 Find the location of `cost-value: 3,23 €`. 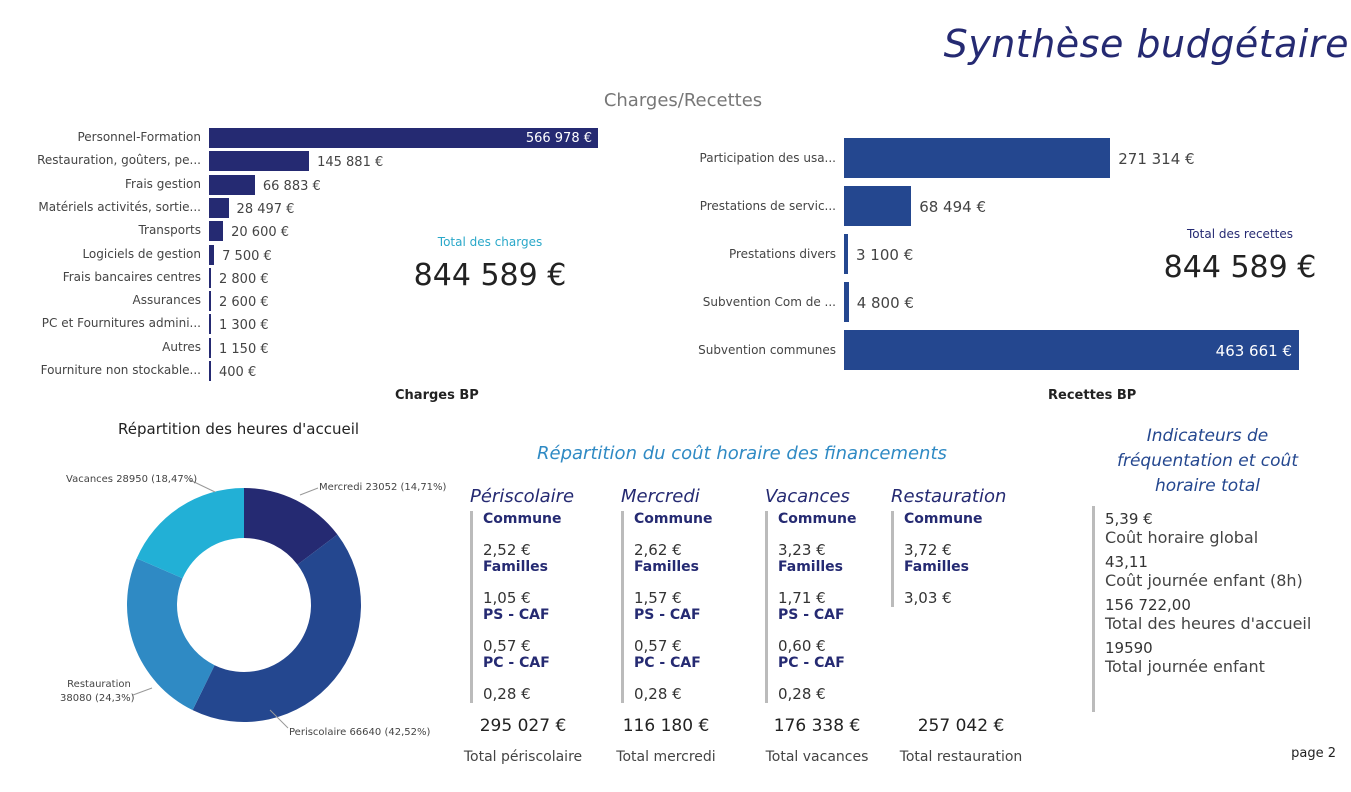

cost-value: 3,23 € is located at coordinates (802, 550).